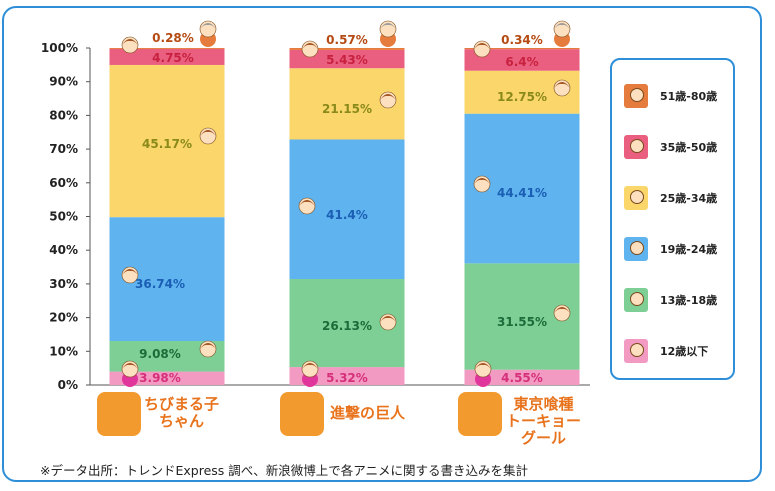 The height and width of the screenshot is (491, 775). What do you see at coordinates (63, 284) in the screenshot?
I see `y-tick-label: 30%` at bounding box center [63, 284].